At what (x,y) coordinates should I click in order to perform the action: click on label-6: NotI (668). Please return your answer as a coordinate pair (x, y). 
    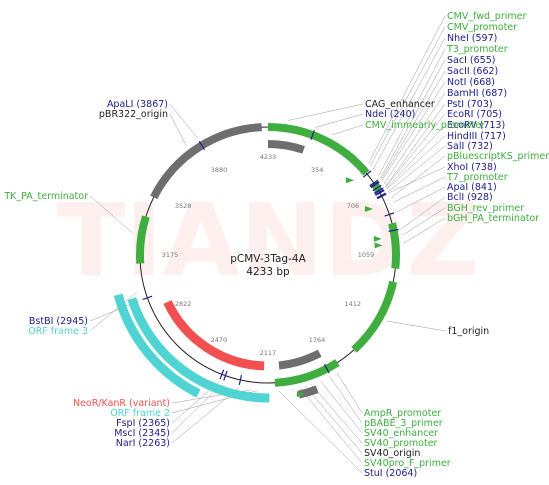
    Looking at the image, I should click on (471, 82).